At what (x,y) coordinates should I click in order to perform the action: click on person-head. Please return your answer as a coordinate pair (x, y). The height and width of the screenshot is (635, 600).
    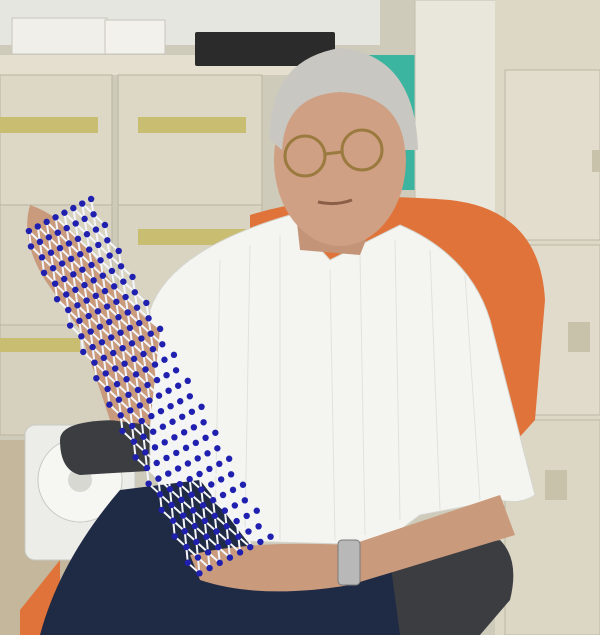
    Looking at the image, I should click on (343, 151).